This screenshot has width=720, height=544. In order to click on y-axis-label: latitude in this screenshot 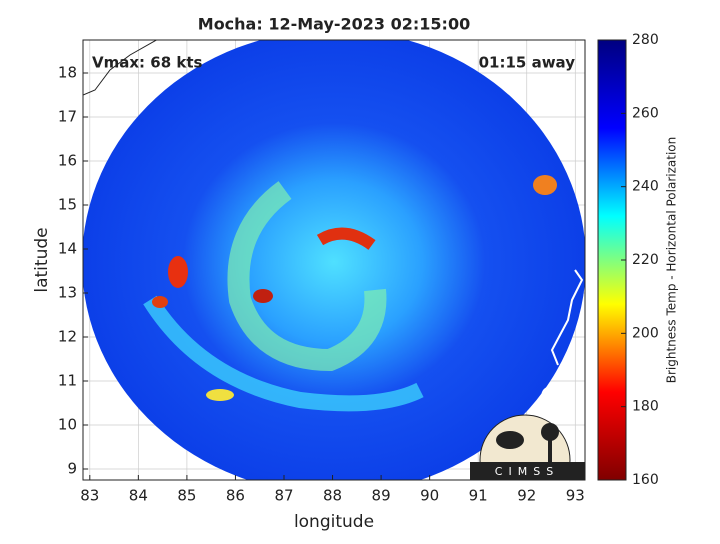, I will do `click(42, 259)`.